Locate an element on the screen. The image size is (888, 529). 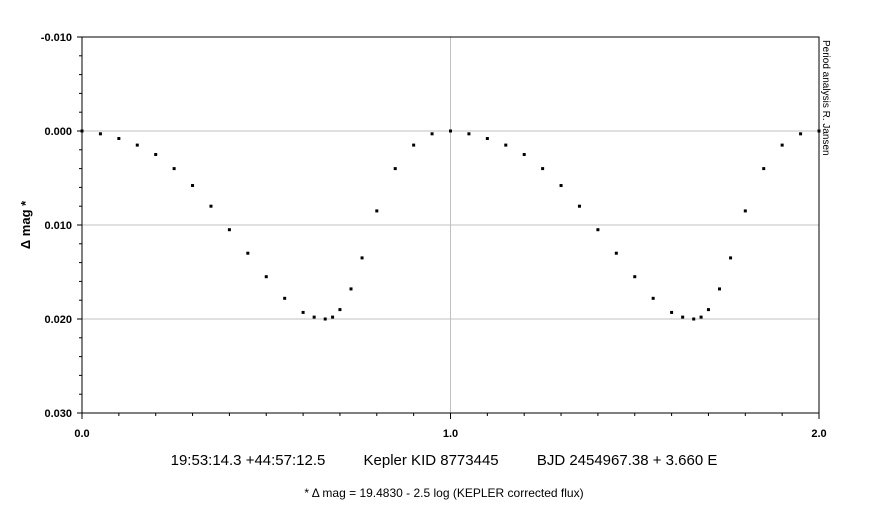
x-tick-label: 1.0 is located at coordinates (450, 434).